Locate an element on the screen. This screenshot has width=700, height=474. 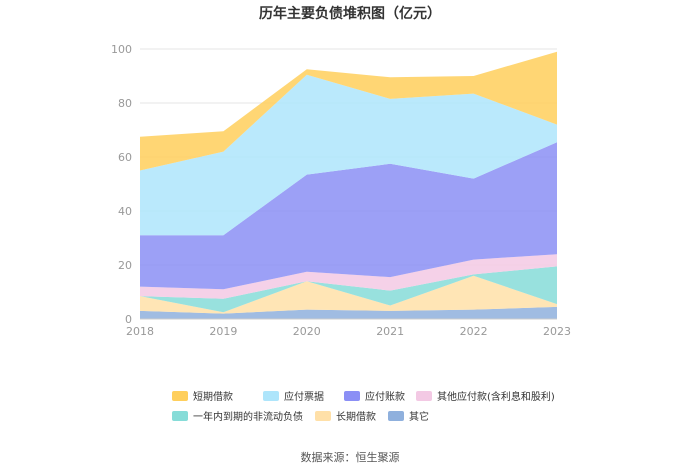
legend-label: 短期借款 is located at coordinates (213, 396).